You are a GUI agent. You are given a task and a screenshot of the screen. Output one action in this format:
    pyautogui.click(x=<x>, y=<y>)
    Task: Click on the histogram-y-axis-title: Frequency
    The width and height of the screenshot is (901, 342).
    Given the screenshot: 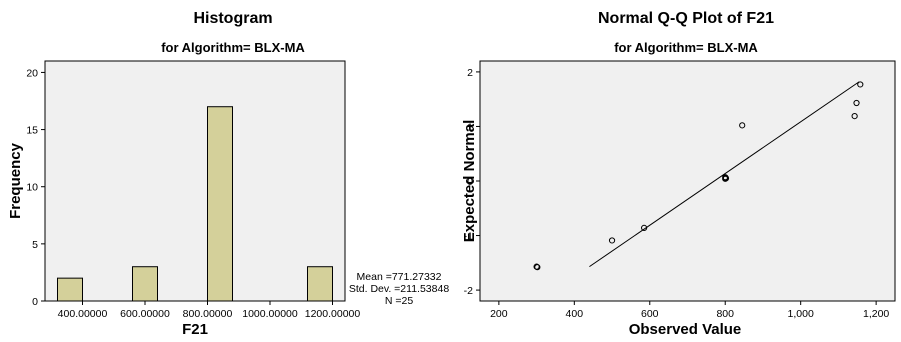 What is the action you would take?
    pyautogui.click(x=15, y=180)
    